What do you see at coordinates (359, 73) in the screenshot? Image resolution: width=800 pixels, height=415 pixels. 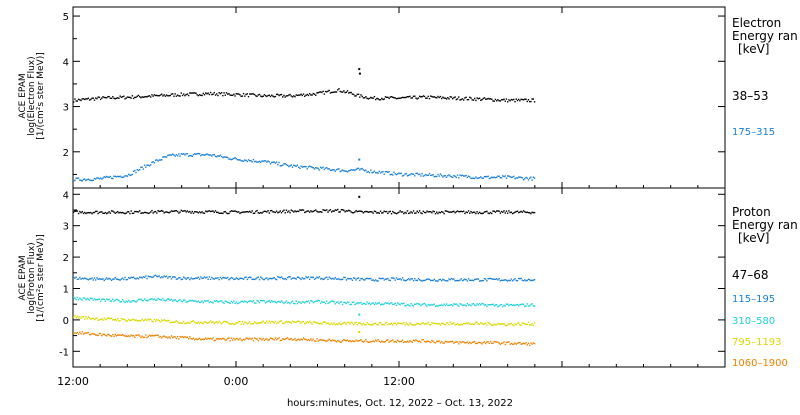 I see `electron-outlier-point` at bounding box center [359, 73].